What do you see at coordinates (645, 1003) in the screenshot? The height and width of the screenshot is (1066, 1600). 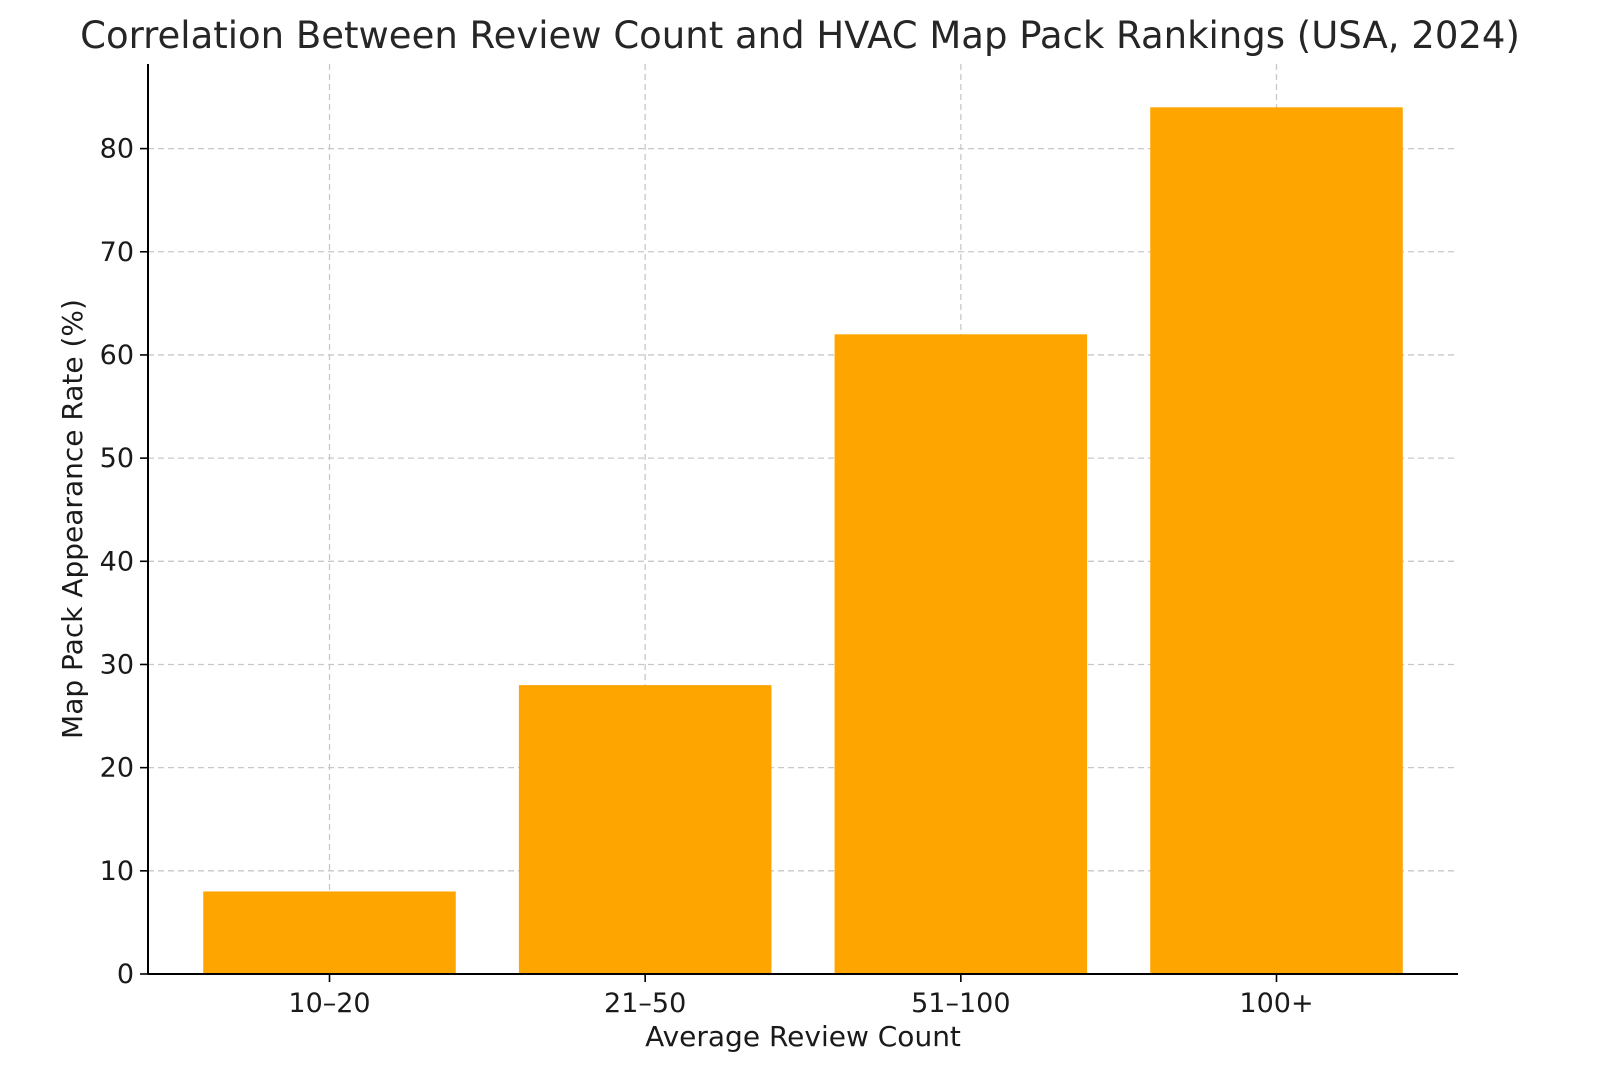 I see `x-tick-label: 21–50` at bounding box center [645, 1003].